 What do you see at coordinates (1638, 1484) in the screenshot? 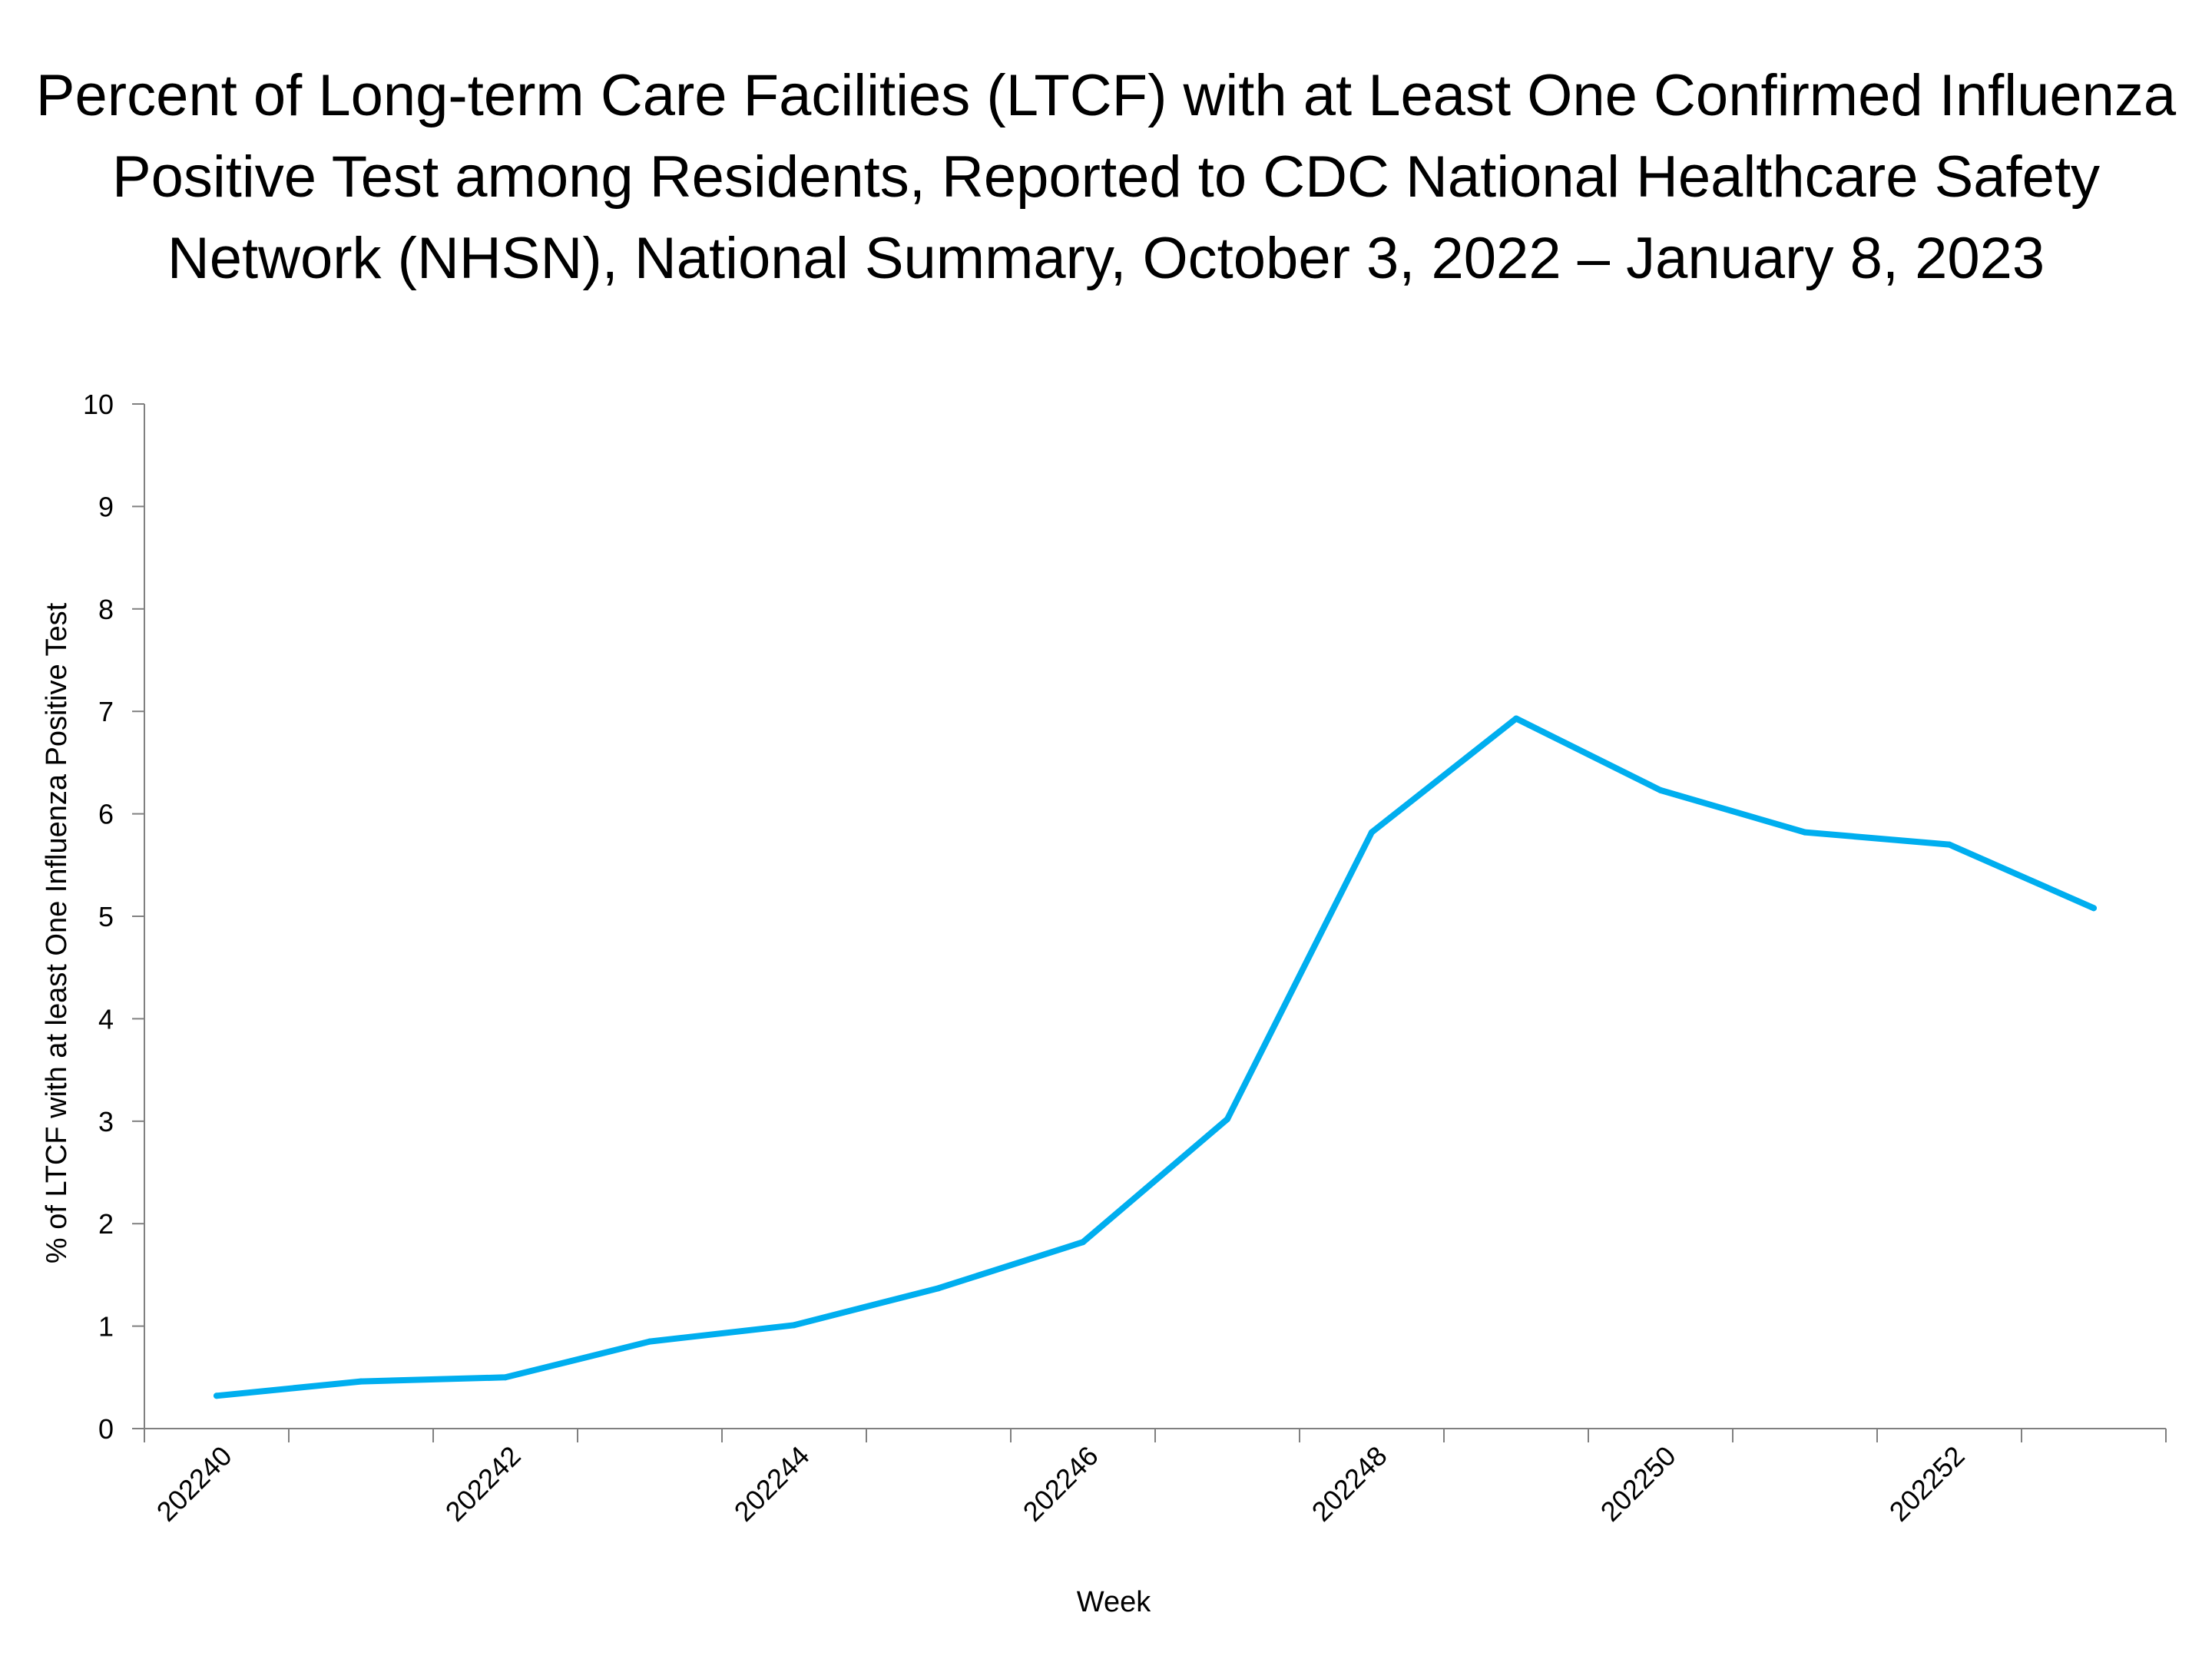
I see `x-tick-label: 202250` at bounding box center [1638, 1484].